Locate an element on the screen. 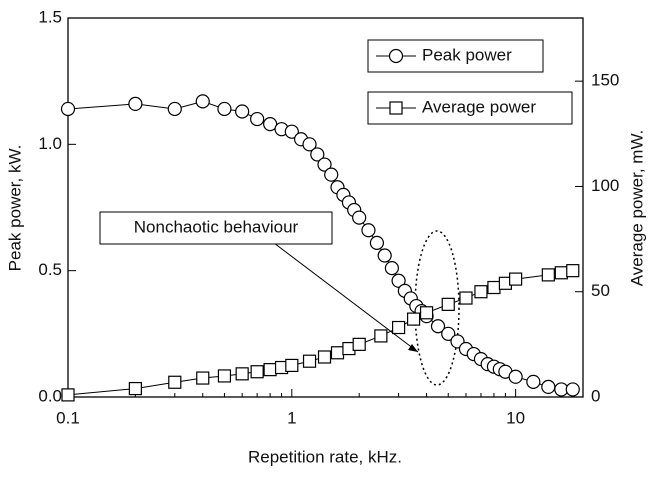 The image size is (650, 477). y2-tick-label: 50 is located at coordinates (600, 290).